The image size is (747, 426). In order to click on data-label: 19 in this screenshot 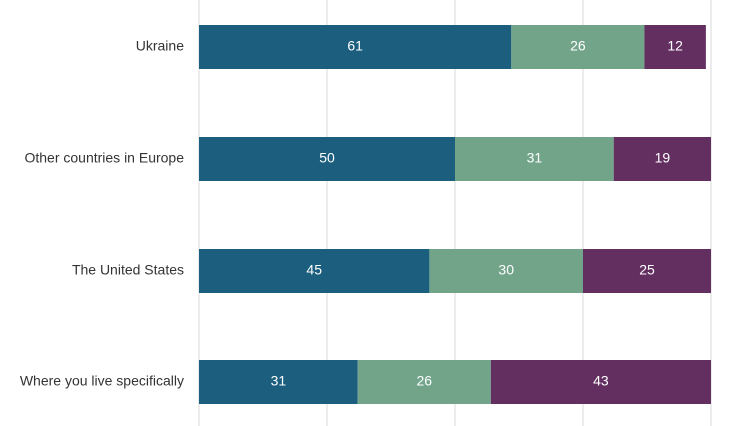, I will do `click(663, 158)`.